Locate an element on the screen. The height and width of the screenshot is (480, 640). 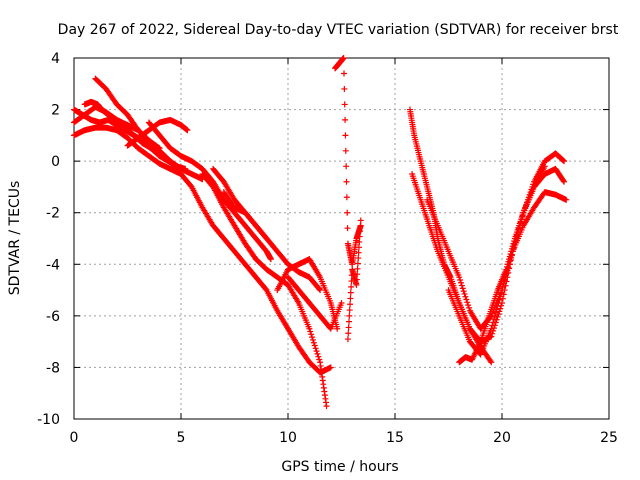
y-tick-label: -8 is located at coordinates (53, 368).